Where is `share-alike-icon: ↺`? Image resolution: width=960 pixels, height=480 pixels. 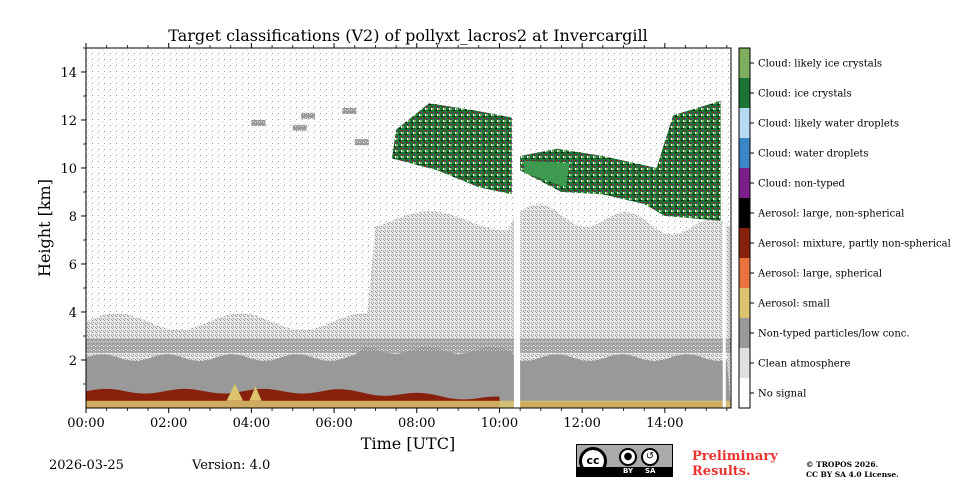
share-alike-icon: ↺ is located at coordinates (650, 457).